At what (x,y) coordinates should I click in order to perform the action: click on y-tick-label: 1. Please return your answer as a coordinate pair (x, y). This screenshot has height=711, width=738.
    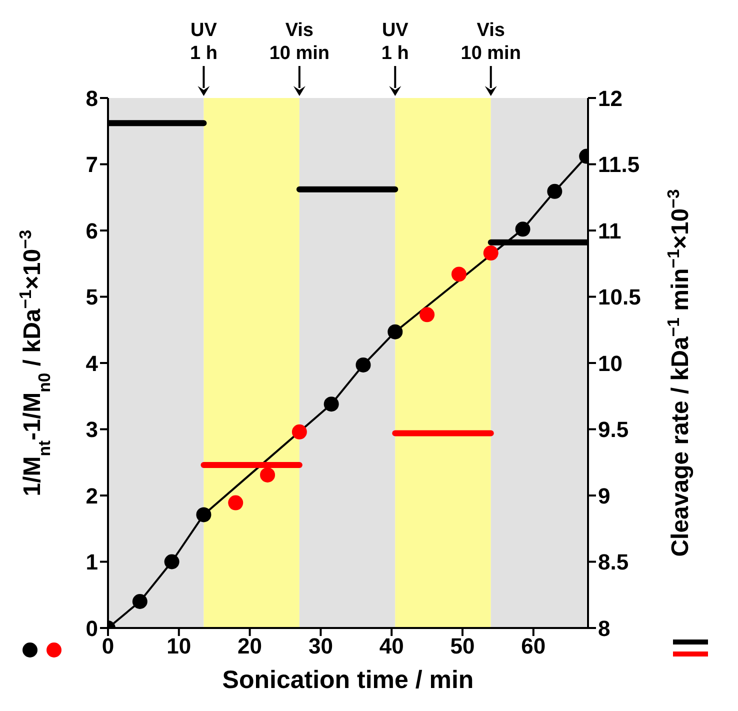
    Looking at the image, I should click on (92, 562).